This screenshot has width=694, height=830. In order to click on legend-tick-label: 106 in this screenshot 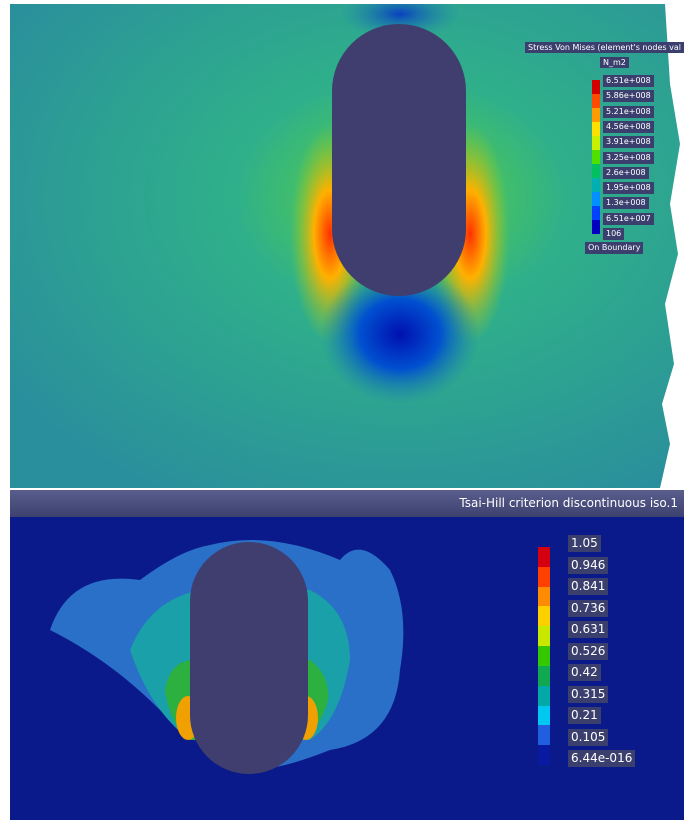, I will do `click(614, 234)`.